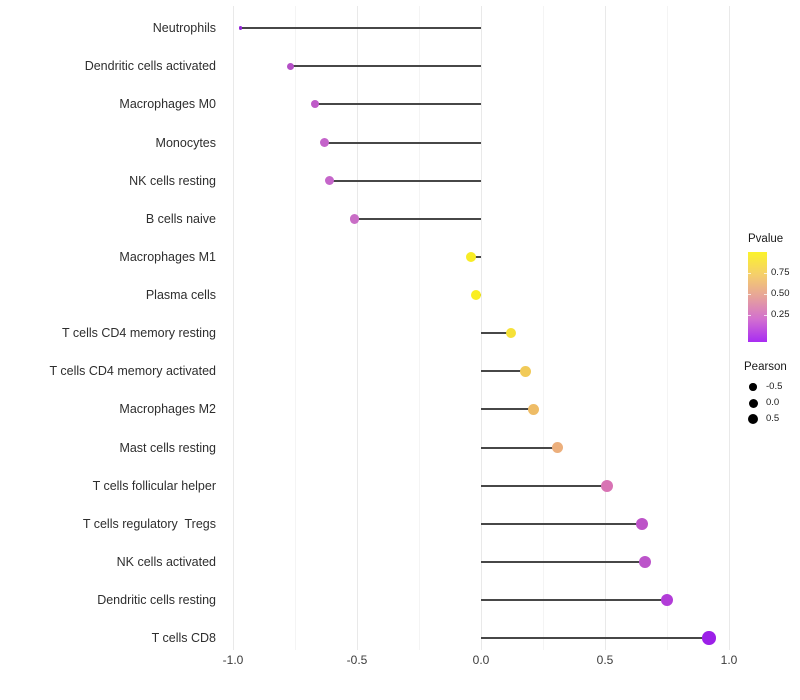  What do you see at coordinates (167, 256) in the screenshot?
I see `category-label: Macrophages M1` at bounding box center [167, 256].